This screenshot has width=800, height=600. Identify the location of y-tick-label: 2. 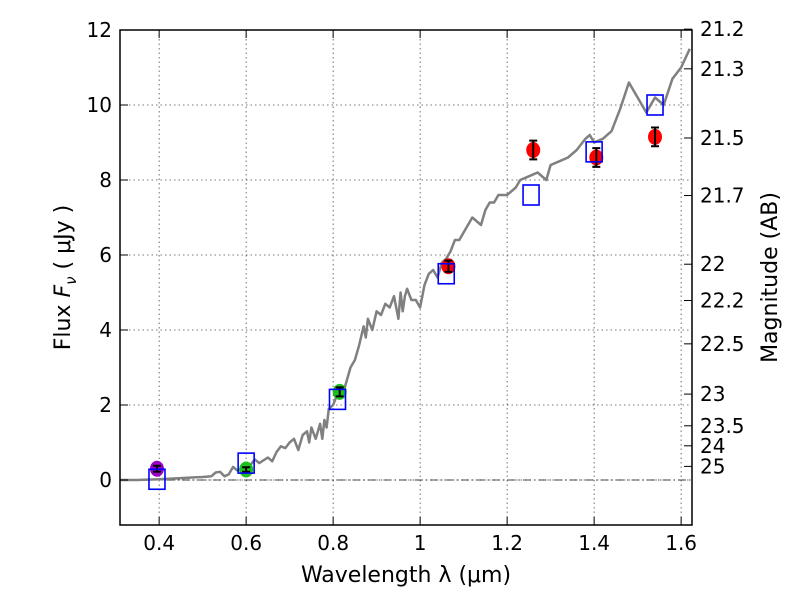
(105, 405).